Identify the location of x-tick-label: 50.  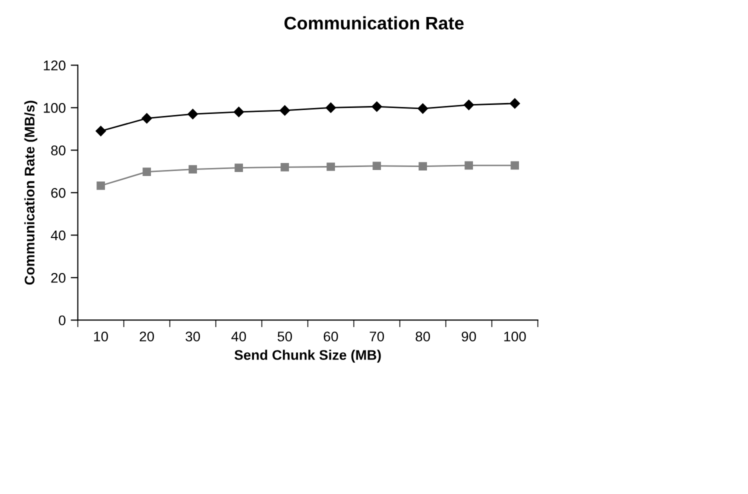
(285, 337).